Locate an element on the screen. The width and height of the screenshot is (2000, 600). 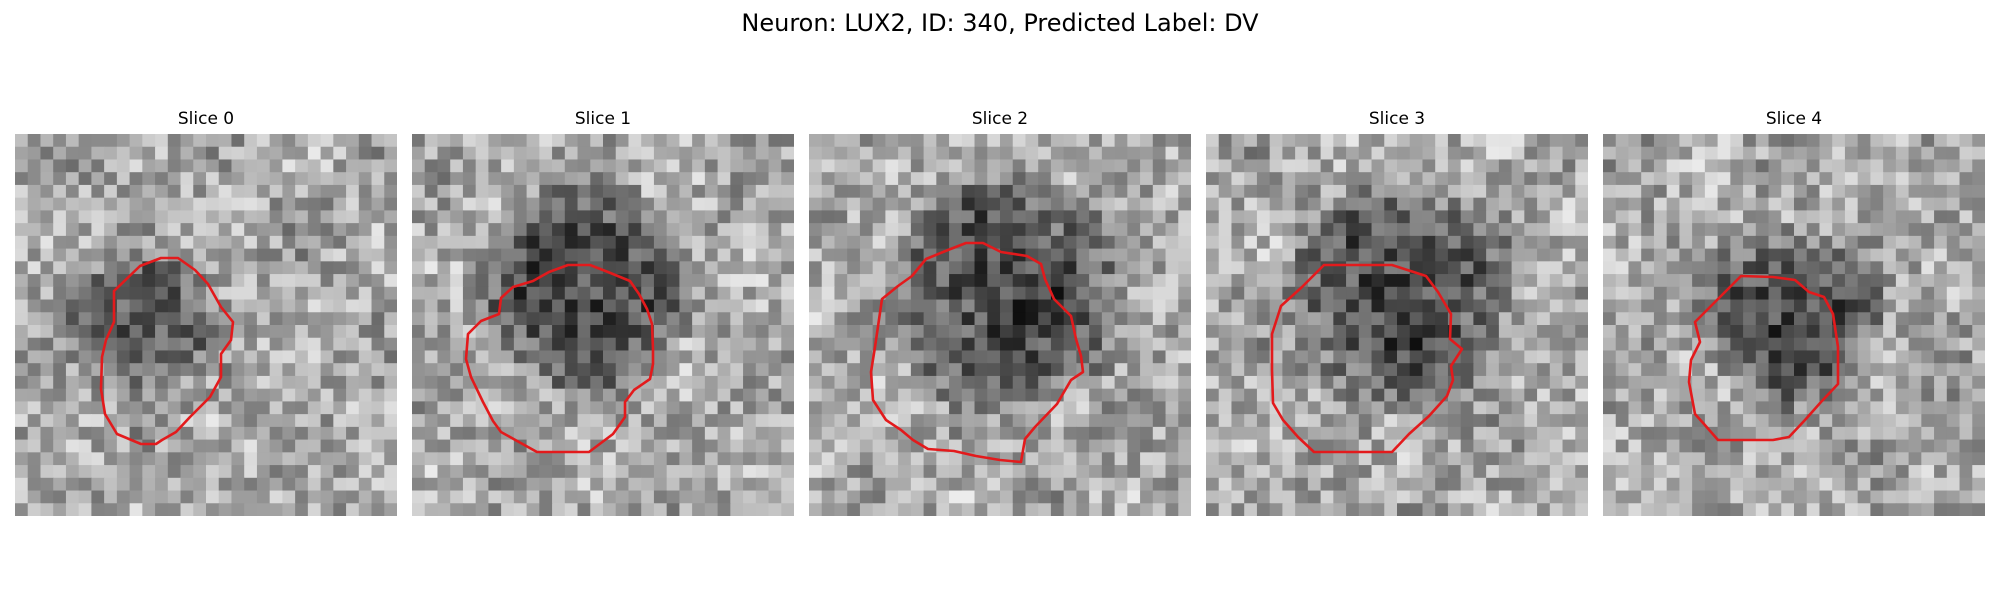
slice-panel-2: Slice 2 is located at coordinates (1000, 312).